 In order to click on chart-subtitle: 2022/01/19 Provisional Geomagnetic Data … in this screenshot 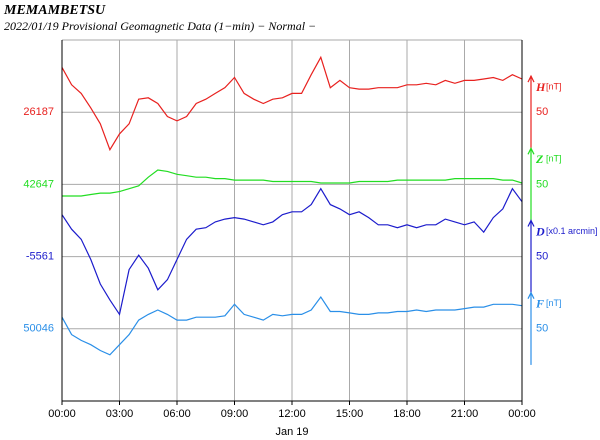, I will do `click(160, 26)`.